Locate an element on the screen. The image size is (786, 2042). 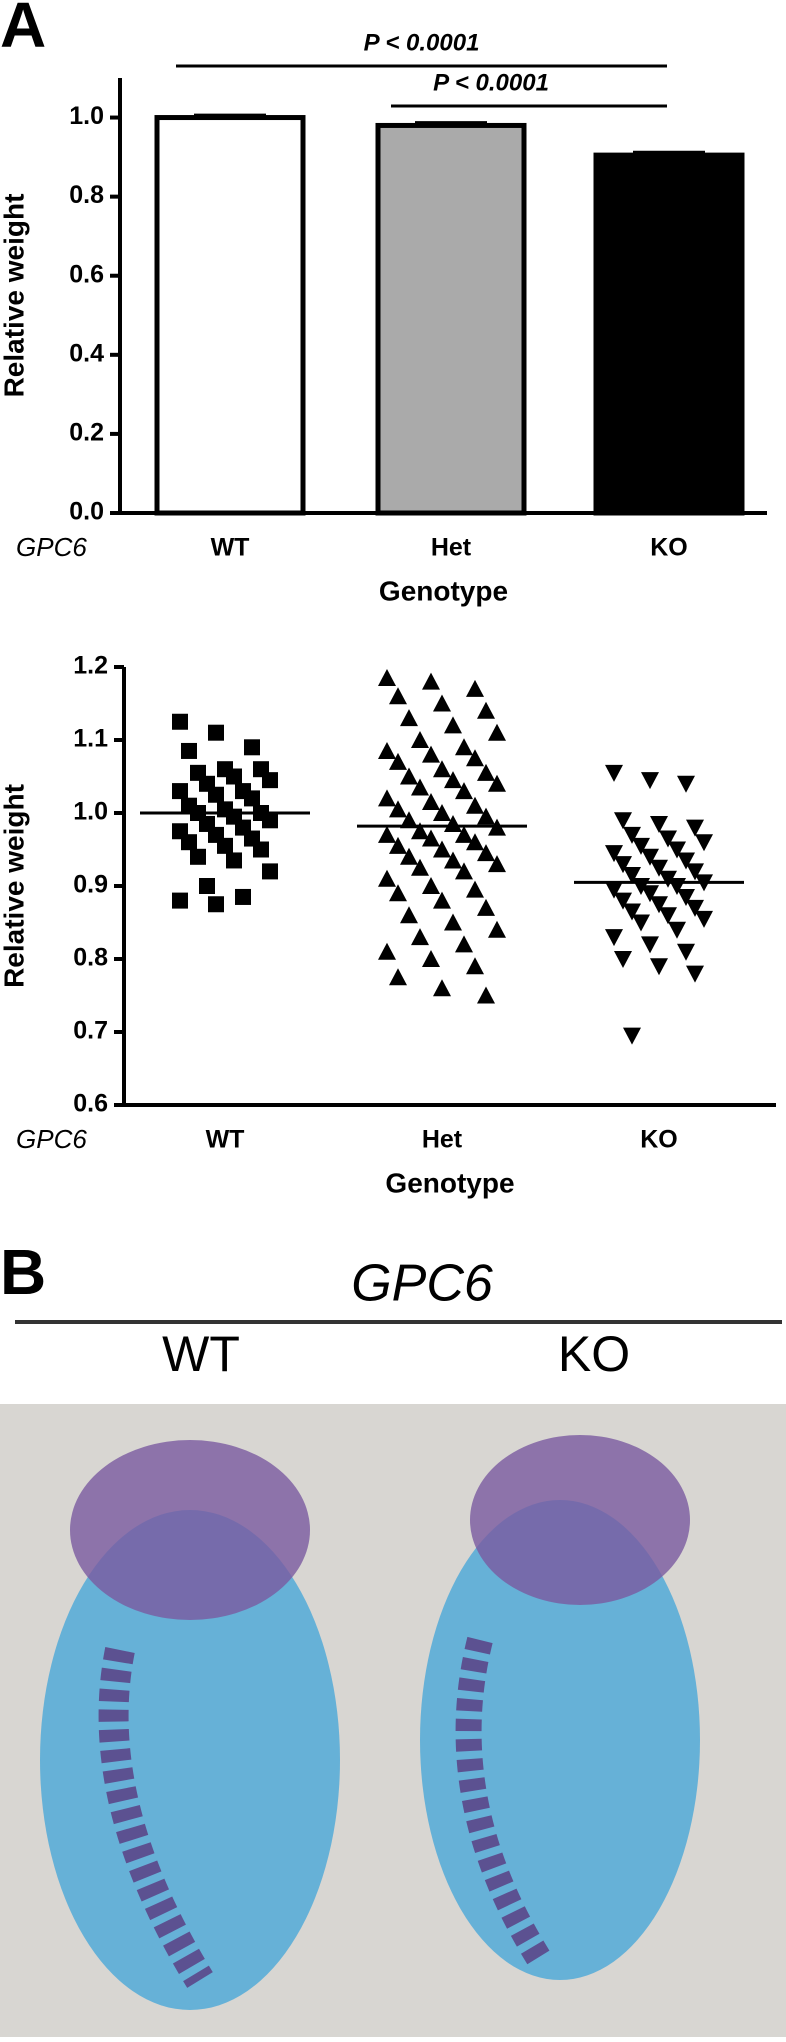
genotype-label: KO is located at coordinates (594, 1354).